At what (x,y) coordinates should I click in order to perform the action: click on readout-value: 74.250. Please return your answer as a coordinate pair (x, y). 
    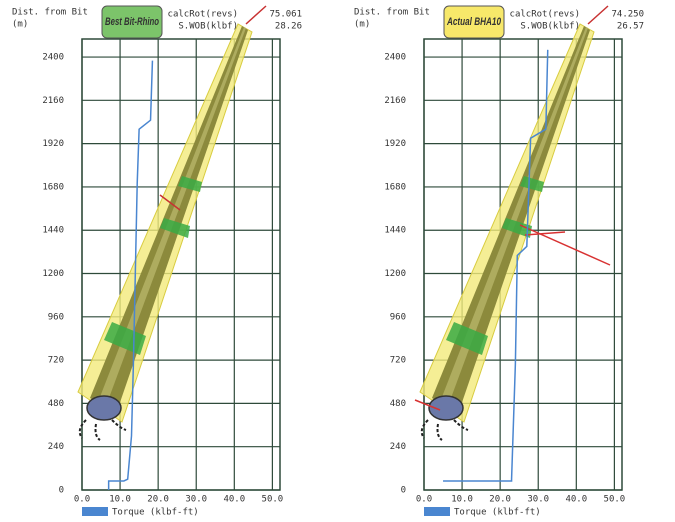
    Looking at the image, I should click on (627, 15).